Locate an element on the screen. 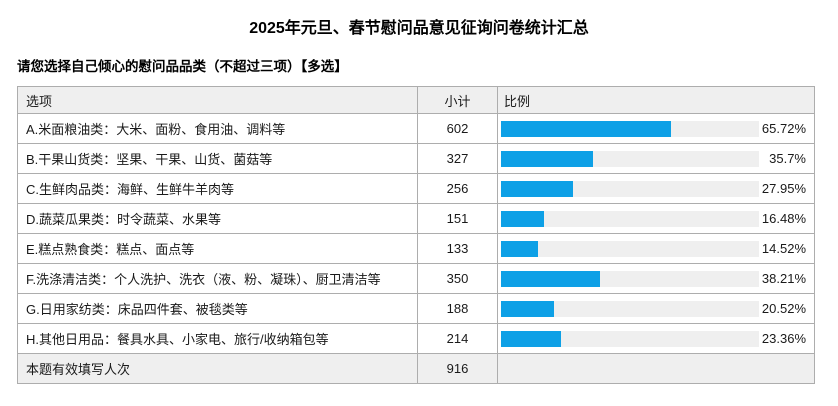 This screenshot has width=838, height=406. table-row: D.蔬菜瓜果类：时令蔬菜、水果等 151 16.48% is located at coordinates (416, 218).